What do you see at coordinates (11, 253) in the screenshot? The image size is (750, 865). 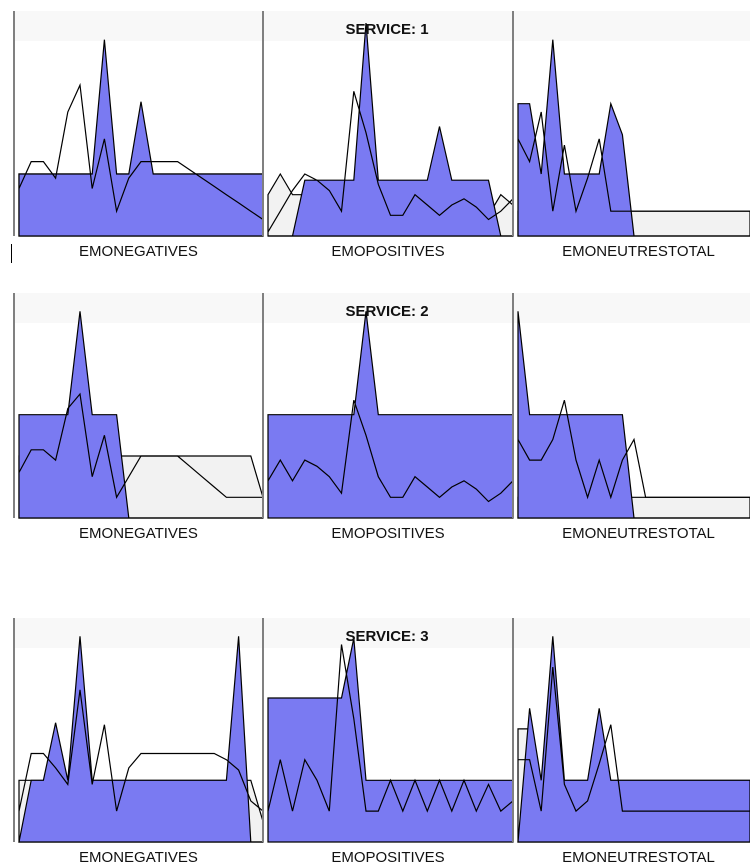 I see `text-cursor` at bounding box center [11, 253].